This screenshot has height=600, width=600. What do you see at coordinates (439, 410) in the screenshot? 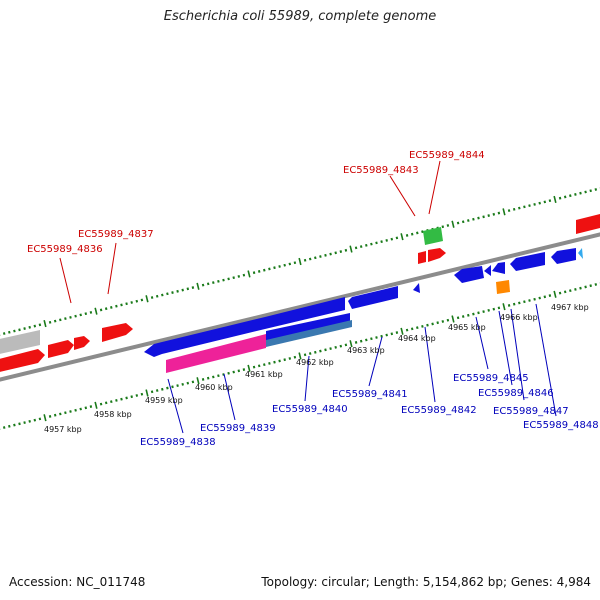
I see `gene-label: EC55989_4842` at bounding box center [439, 410].